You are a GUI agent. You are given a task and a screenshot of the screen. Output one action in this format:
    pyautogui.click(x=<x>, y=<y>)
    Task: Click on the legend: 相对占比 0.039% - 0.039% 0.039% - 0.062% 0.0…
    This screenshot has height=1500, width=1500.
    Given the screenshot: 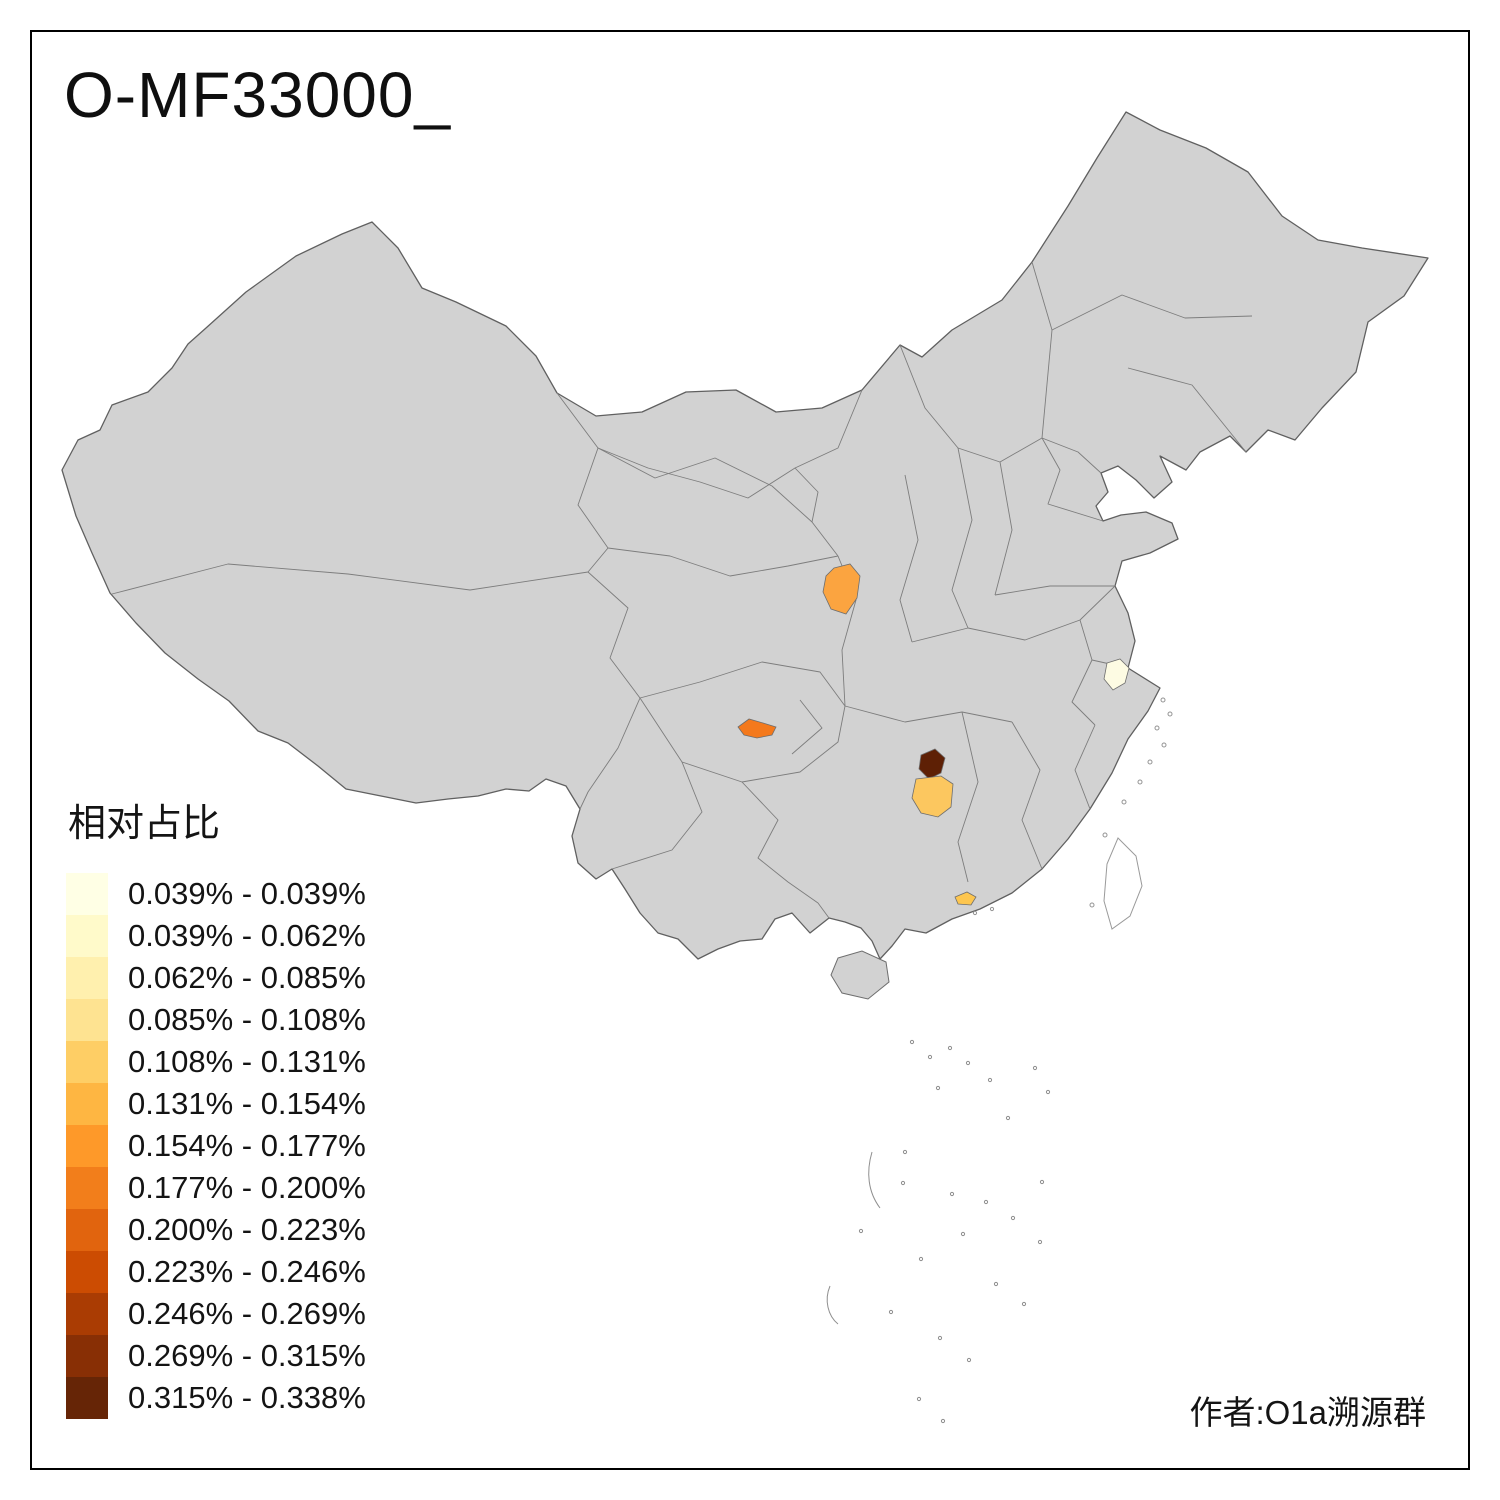 What is the action you would take?
    pyautogui.click(x=216, y=1105)
    